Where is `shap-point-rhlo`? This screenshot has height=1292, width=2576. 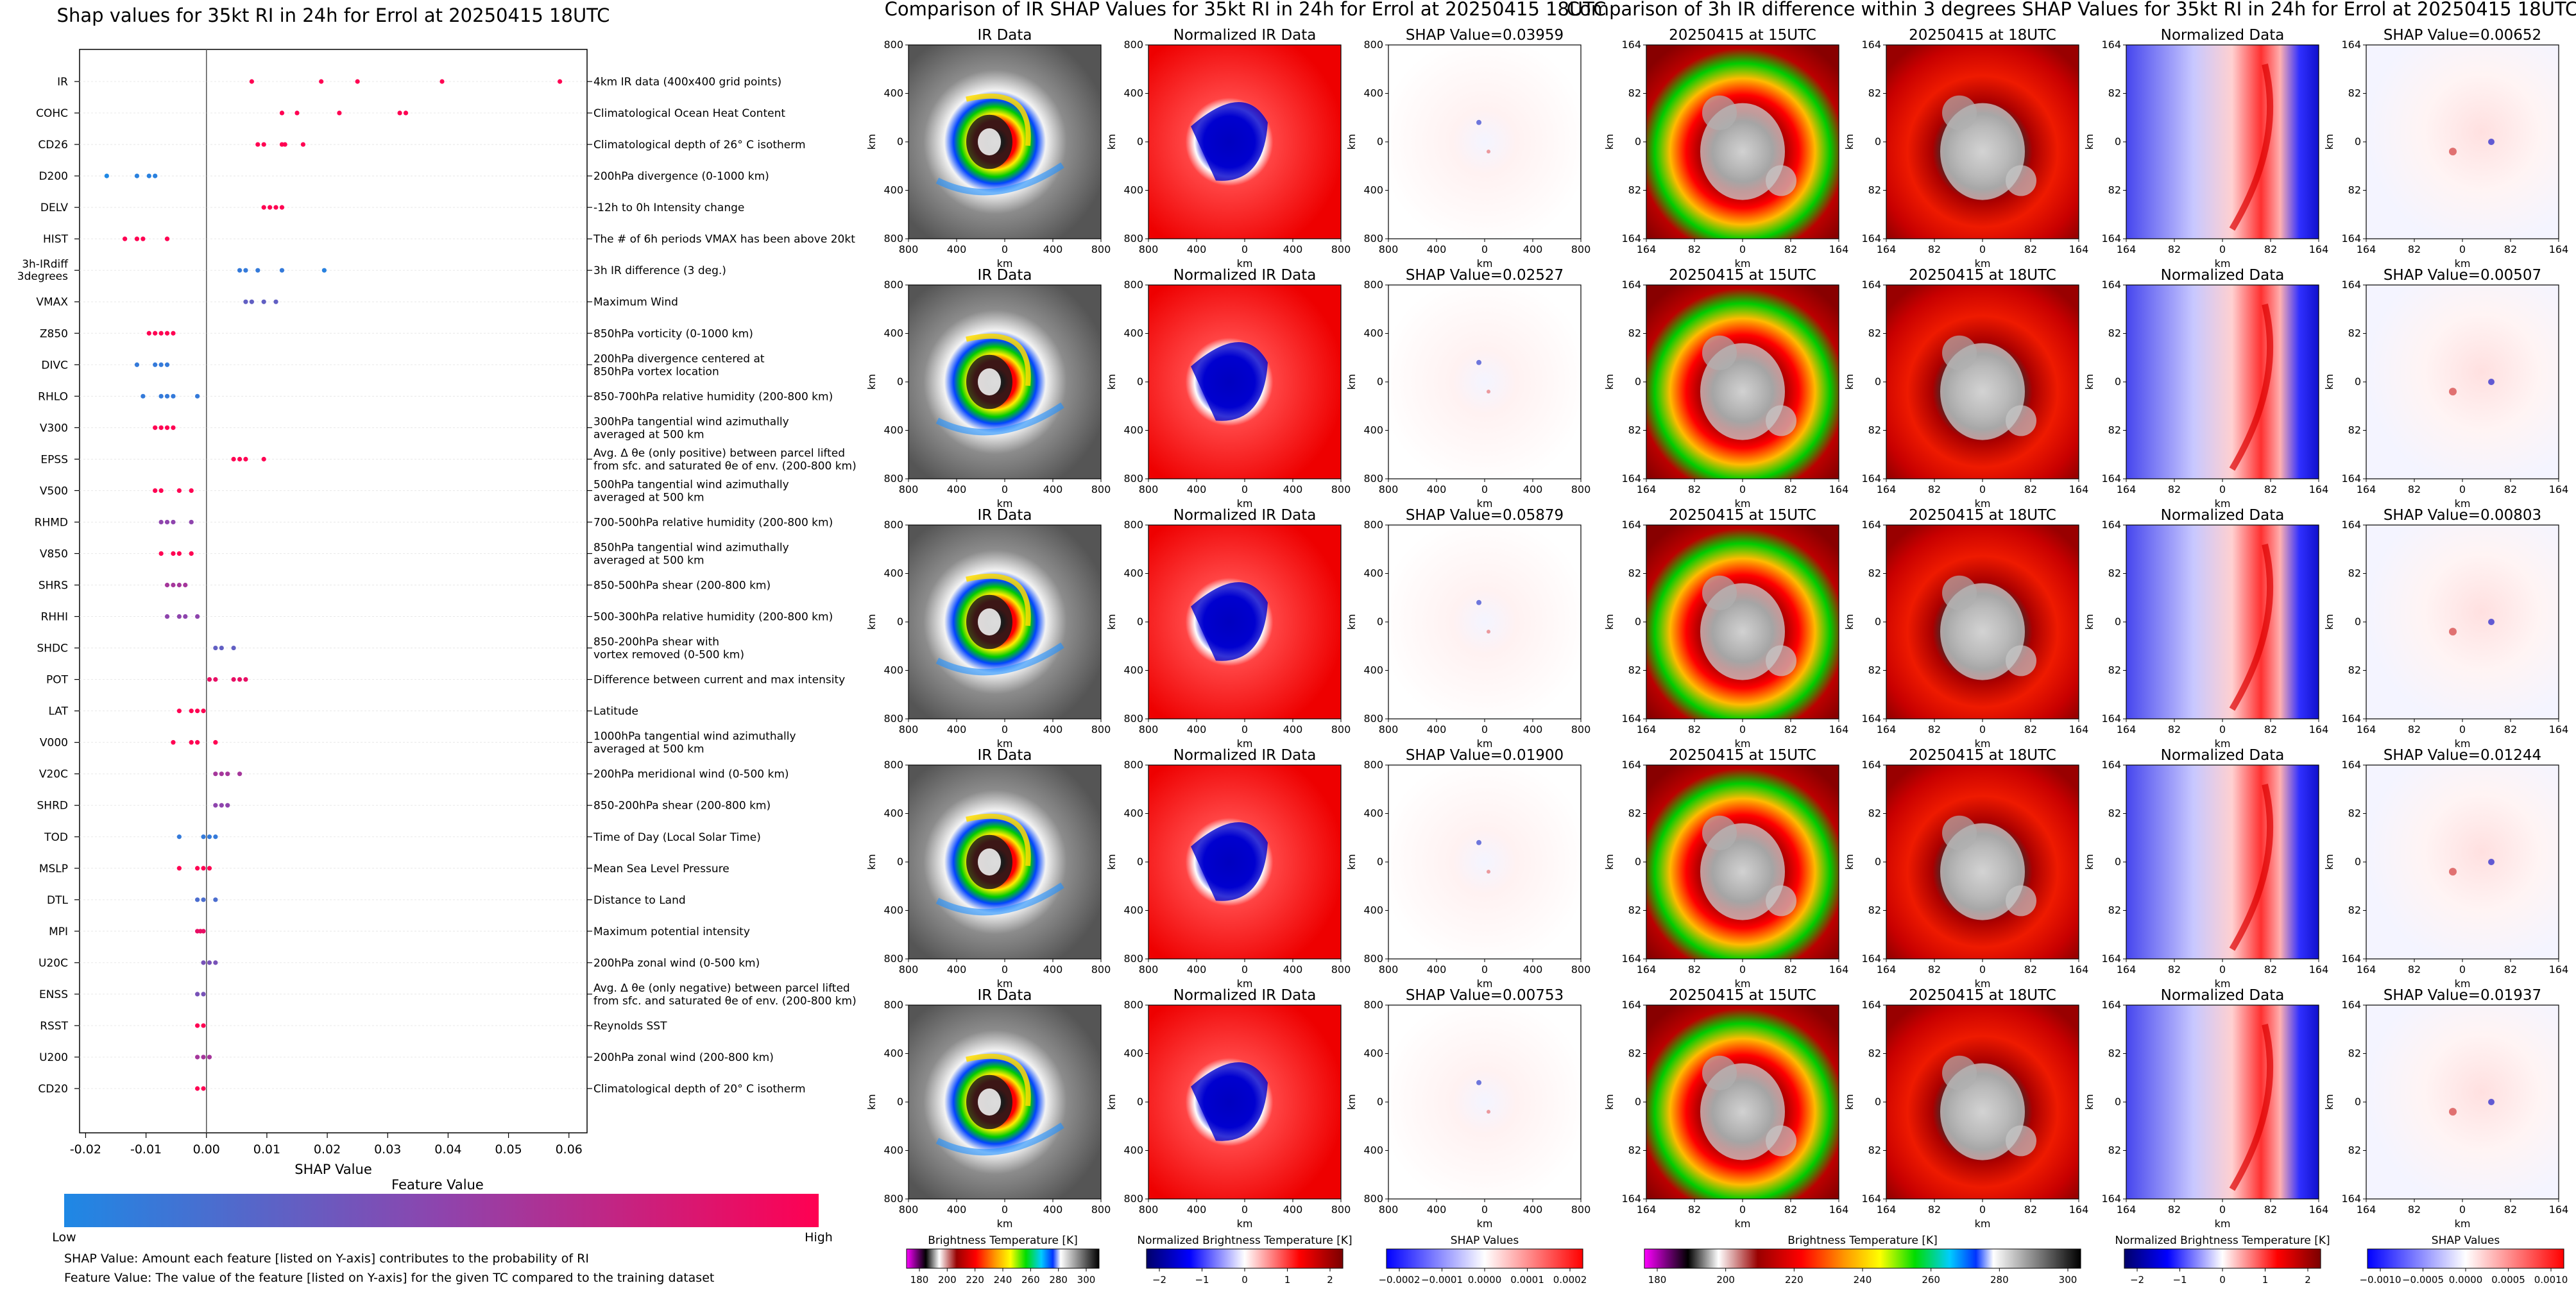
shap-point-rhlo is located at coordinates (173, 396).